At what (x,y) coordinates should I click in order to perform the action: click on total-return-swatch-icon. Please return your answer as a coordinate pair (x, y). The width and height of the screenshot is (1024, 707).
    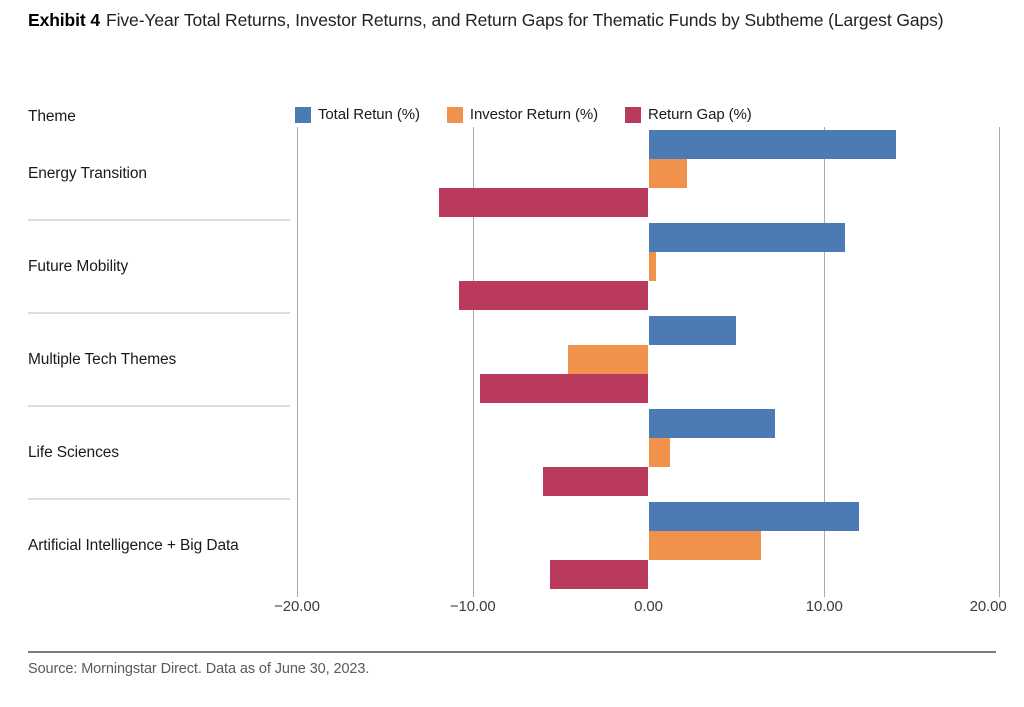
    Looking at the image, I should click on (303, 114).